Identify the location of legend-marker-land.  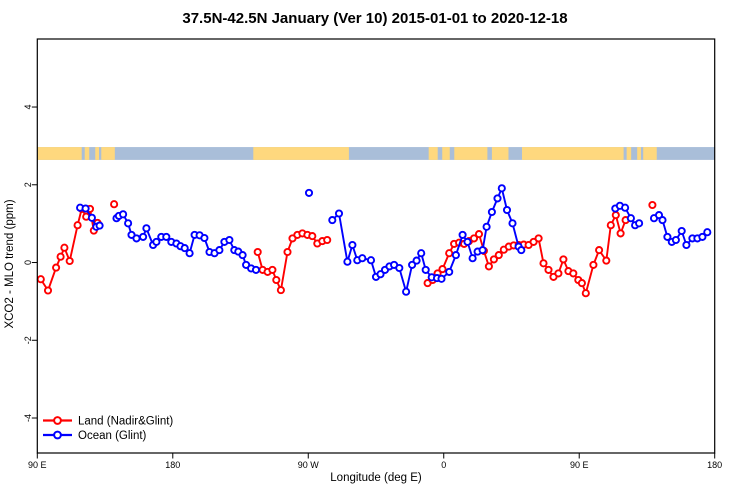
(57, 420).